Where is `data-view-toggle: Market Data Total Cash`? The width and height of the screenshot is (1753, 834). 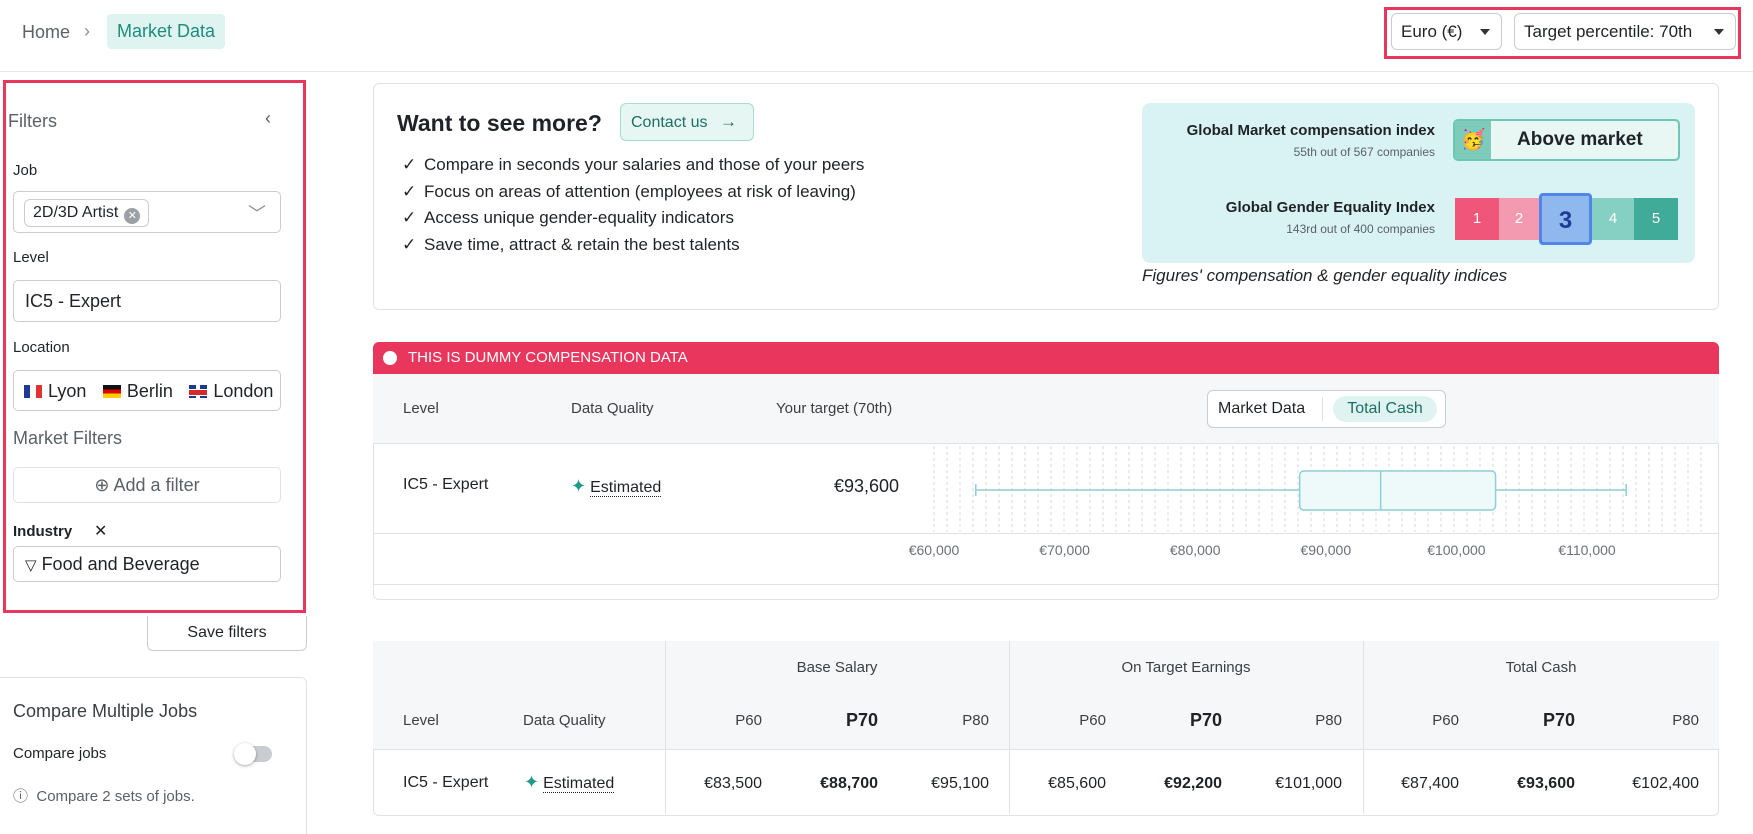 data-view-toggle: Market Data Total Cash is located at coordinates (1326, 409).